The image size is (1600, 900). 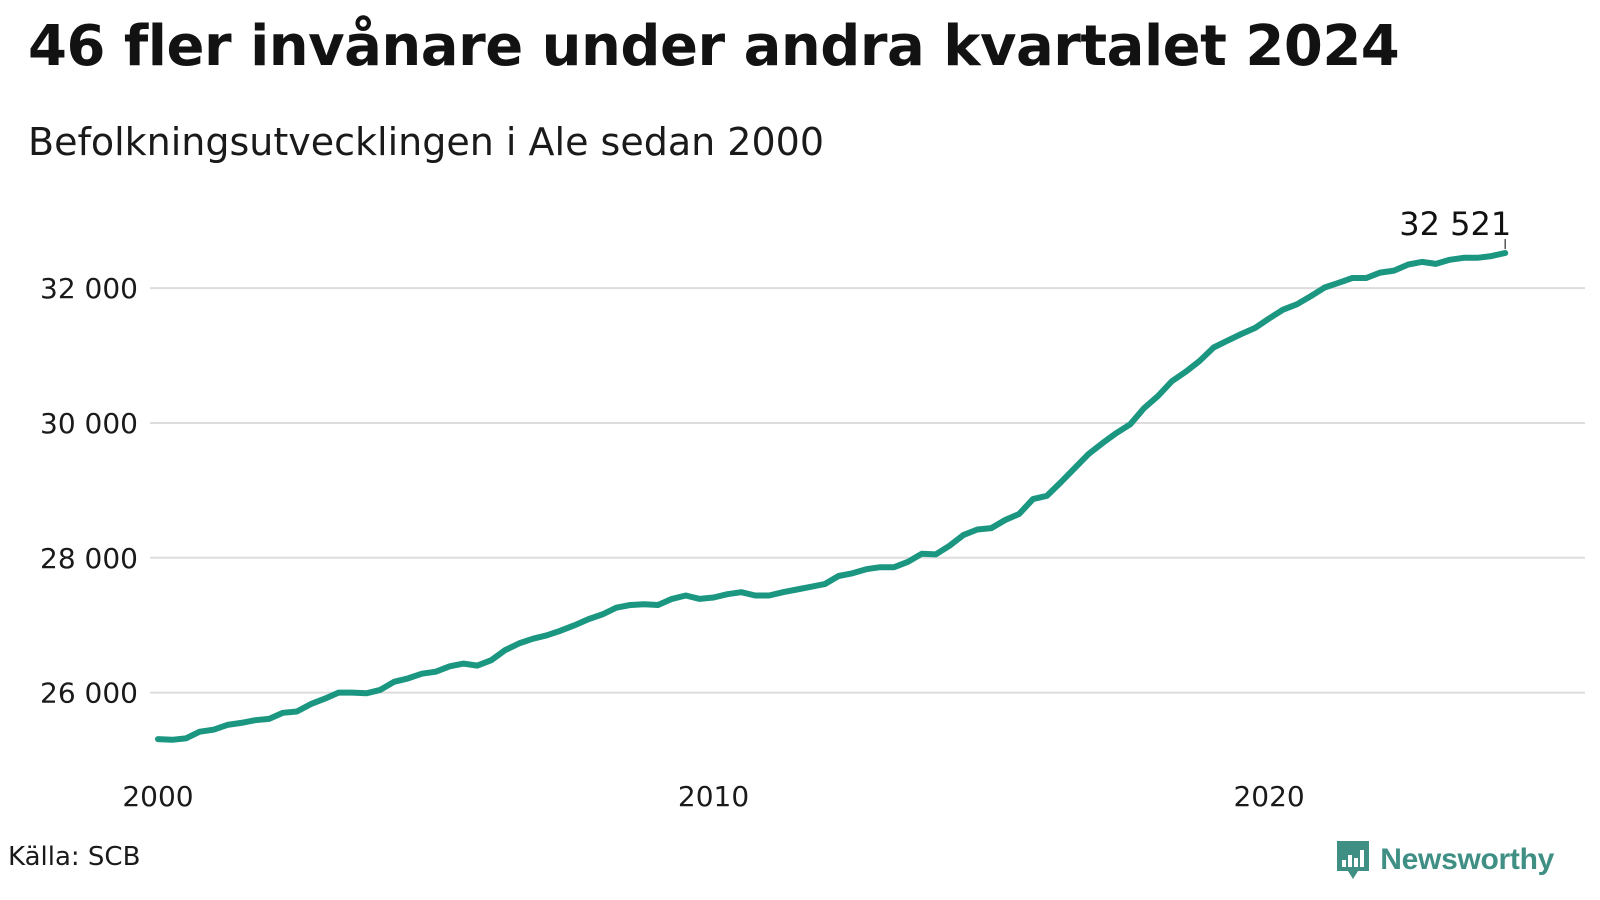 I want to click on source-note: Källa: SCB, so click(x=74, y=857).